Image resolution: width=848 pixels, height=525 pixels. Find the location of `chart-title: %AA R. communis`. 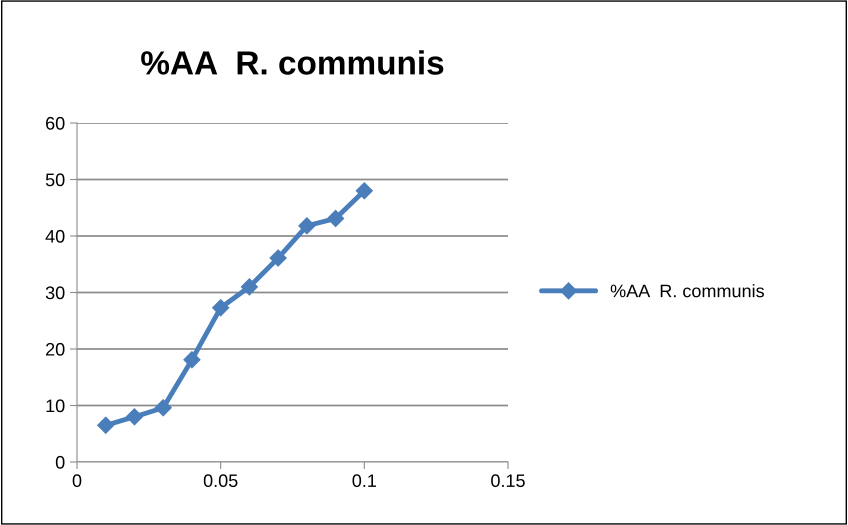

chart-title: %AA R. communis is located at coordinates (292, 62).